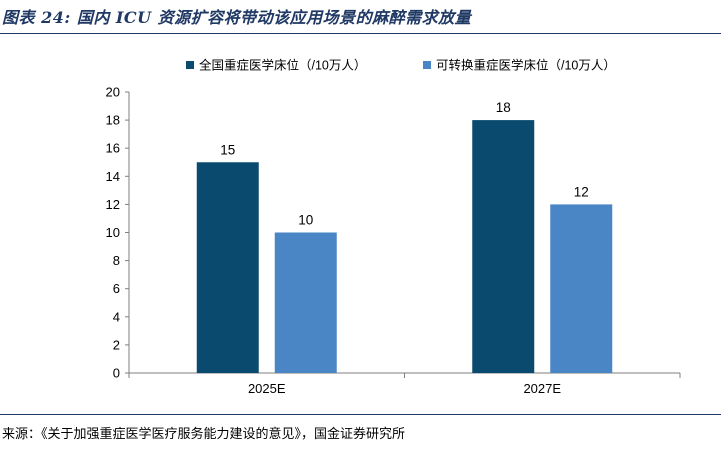  What do you see at coordinates (113, 120) in the screenshot?
I see `y-tick-label: 18` at bounding box center [113, 120].